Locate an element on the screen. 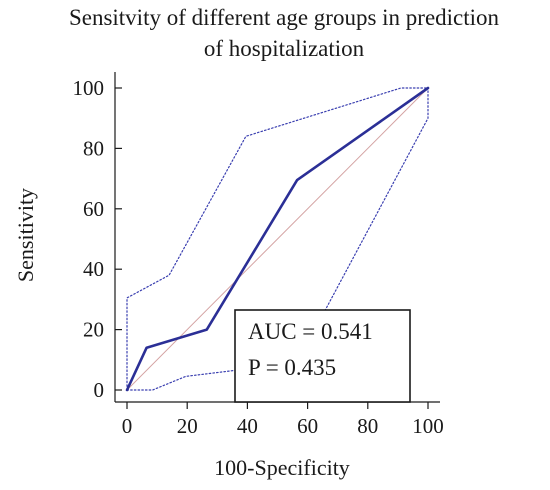 The height and width of the screenshot is (490, 550). x-tick-label: 100 is located at coordinates (428, 426).